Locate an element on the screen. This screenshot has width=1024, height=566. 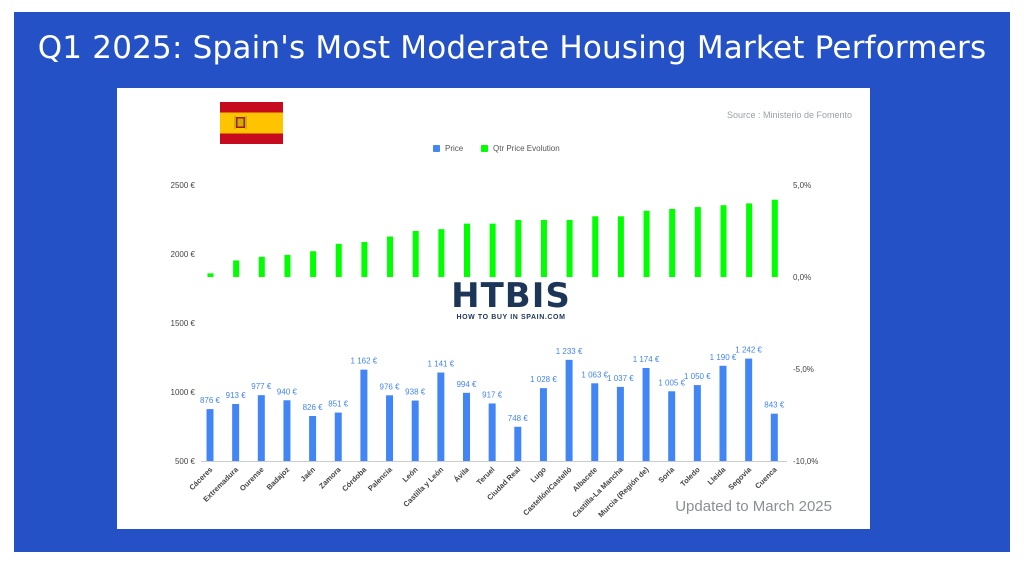
price-data-label: 748 € is located at coordinates (518, 418).